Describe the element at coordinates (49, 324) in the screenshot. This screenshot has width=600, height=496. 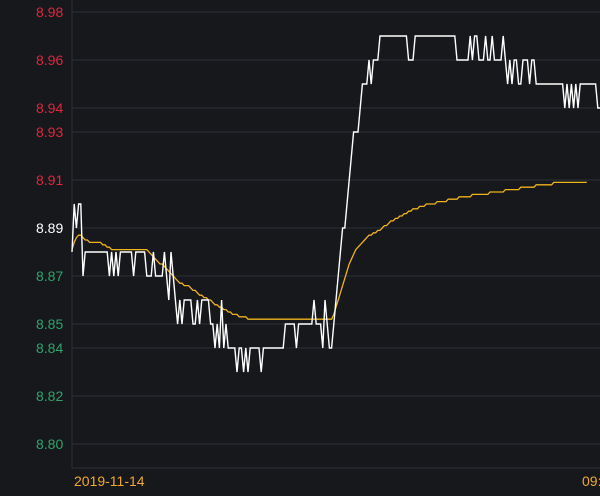
I see `y-tick-label: 8.85` at that location.